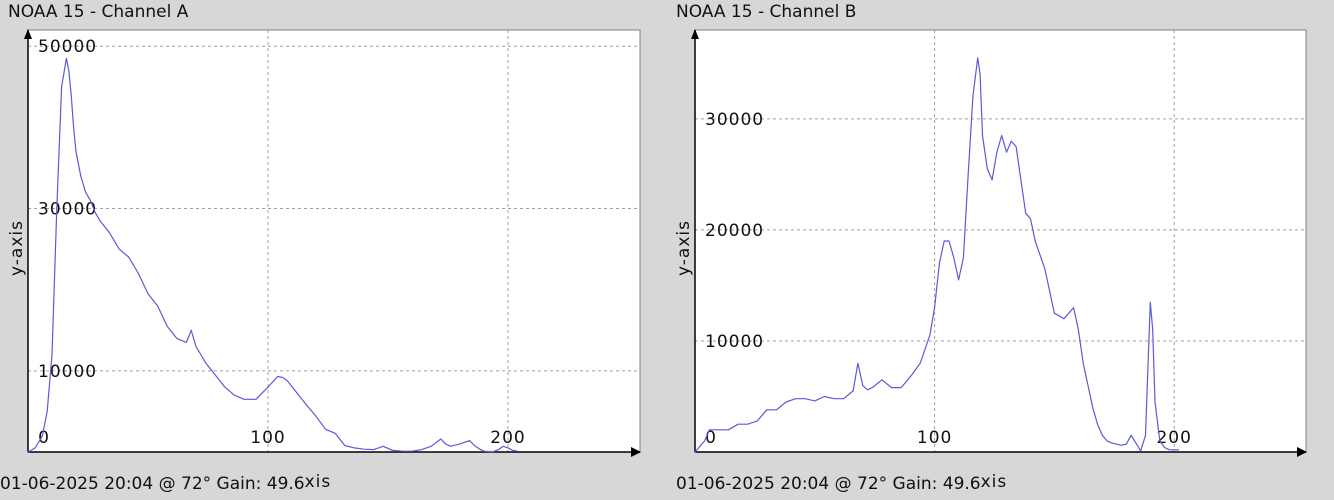 Image resolution: width=1334 pixels, height=500 pixels. Describe the element at coordinates (318, 482) in the screenshot. I see `footer-a-axis-label: xis` at that location.